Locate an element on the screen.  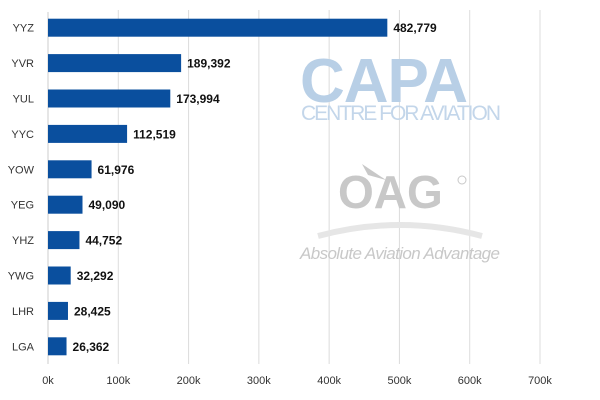
bar-yvr is located at coordinates (115, 63).